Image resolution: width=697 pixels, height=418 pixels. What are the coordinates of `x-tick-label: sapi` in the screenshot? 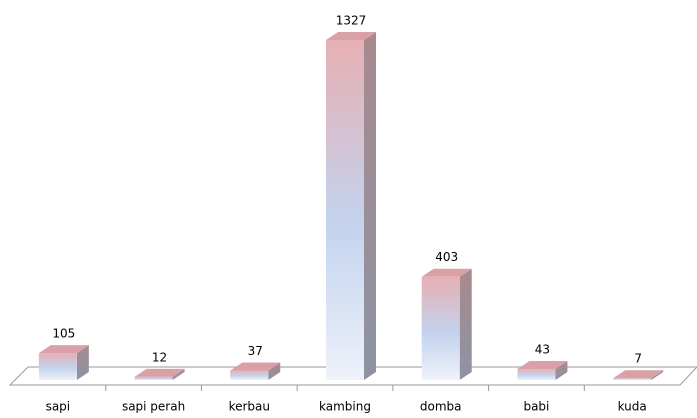 It's located at (58, 407).